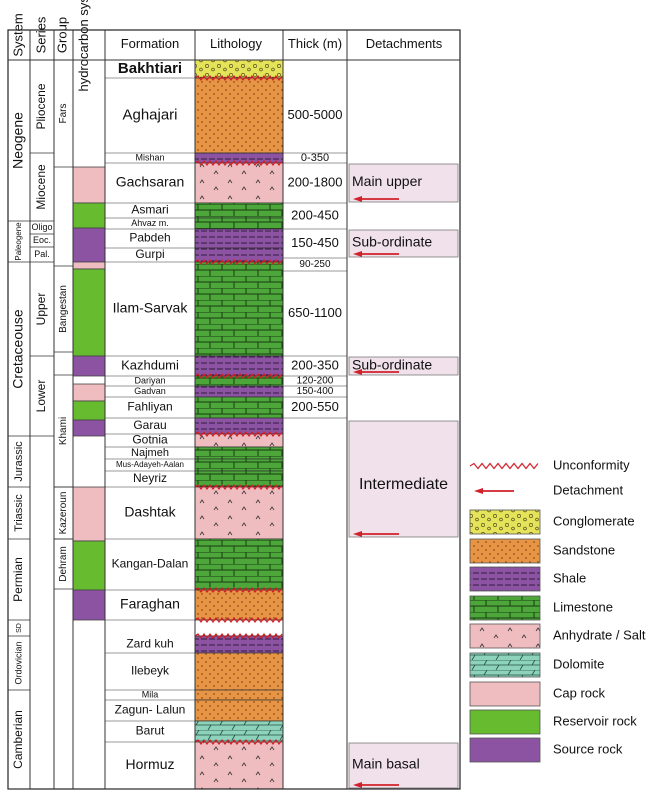  I want to click on formation-label: Faraghan, so click(150, 604).